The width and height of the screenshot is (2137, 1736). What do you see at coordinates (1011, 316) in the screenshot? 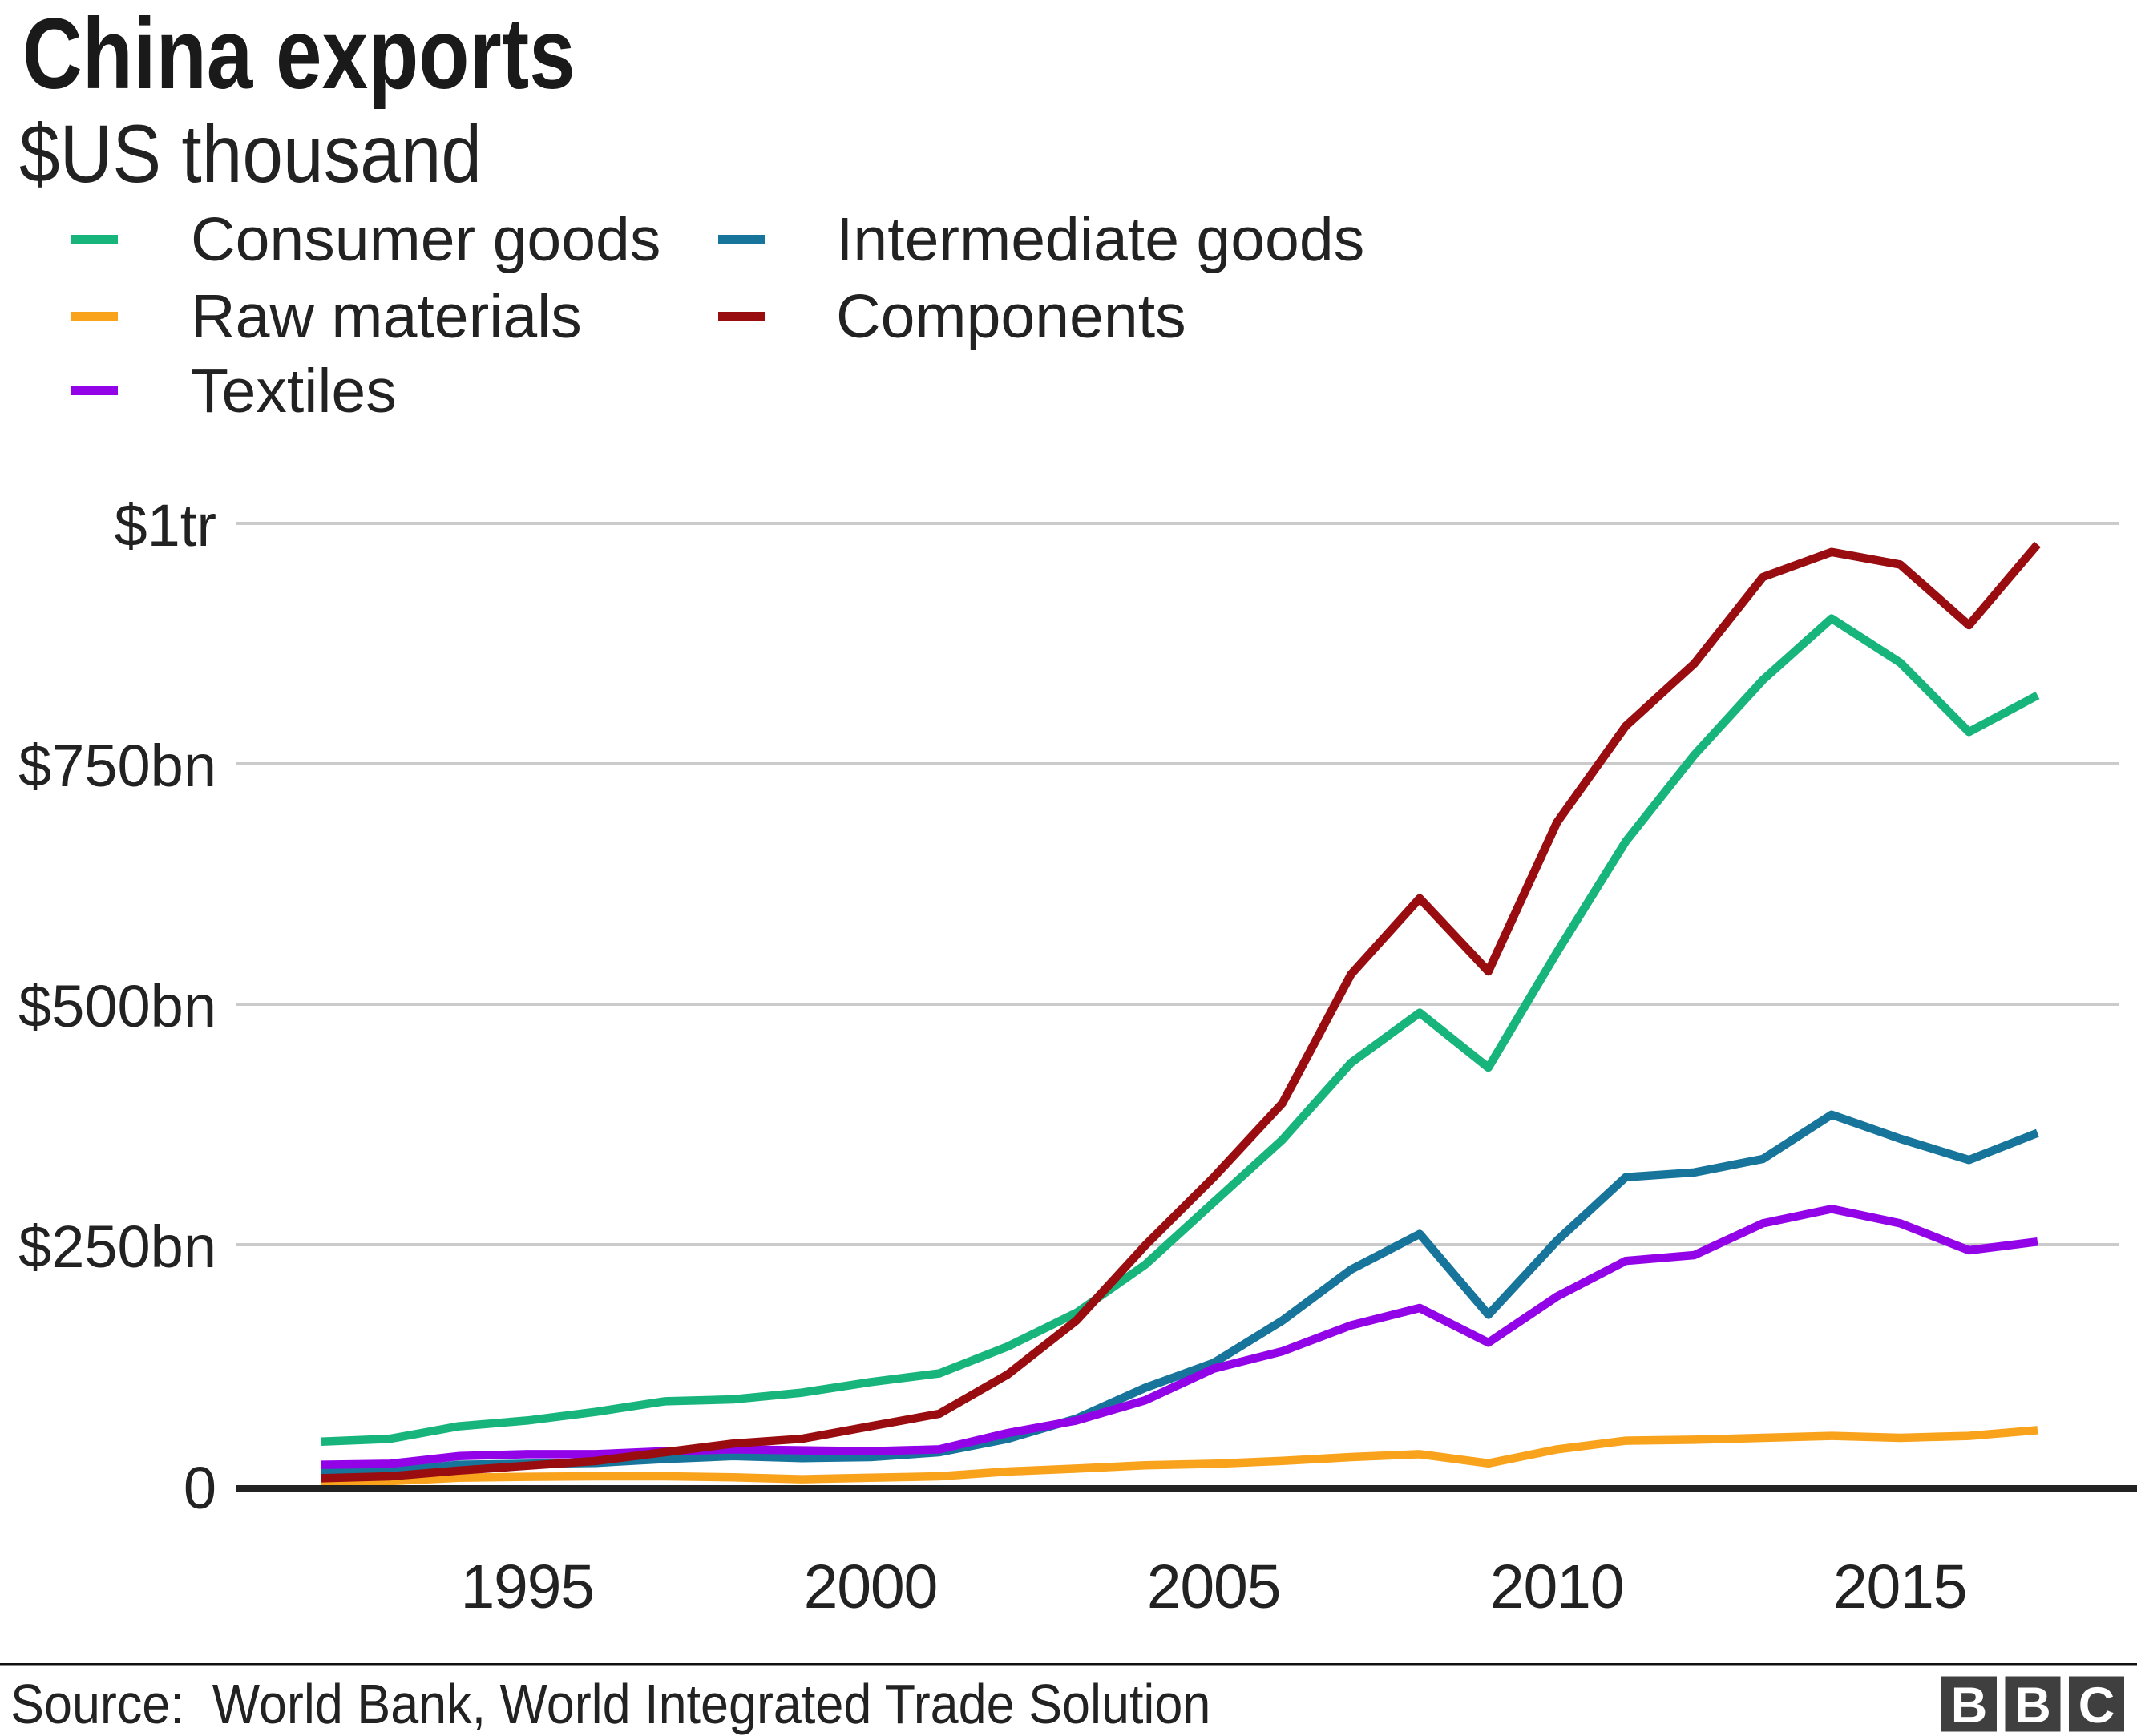
I see `svg-text: Components` at bounding box center [1011, 316].